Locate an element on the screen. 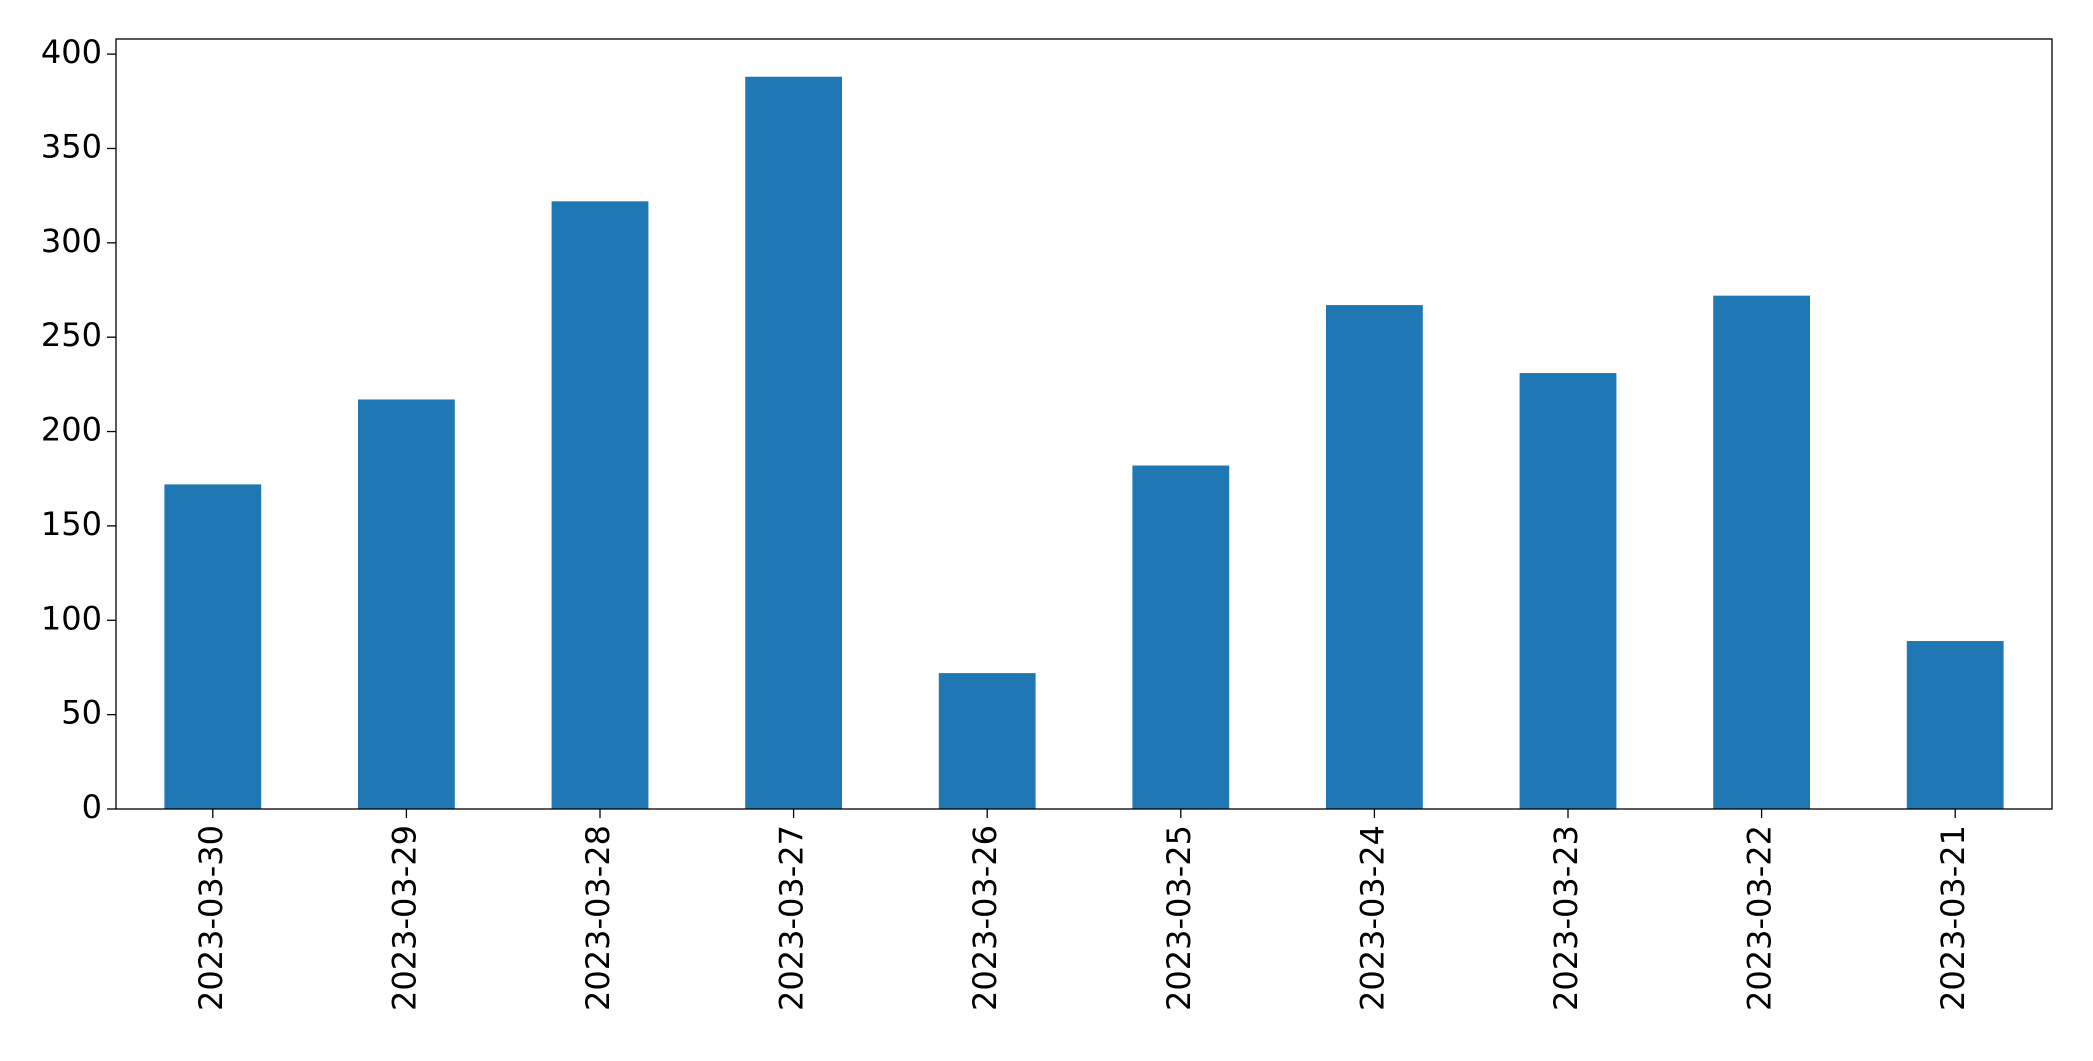  y-tick-label: 100 is located at coordinates (71, 618).